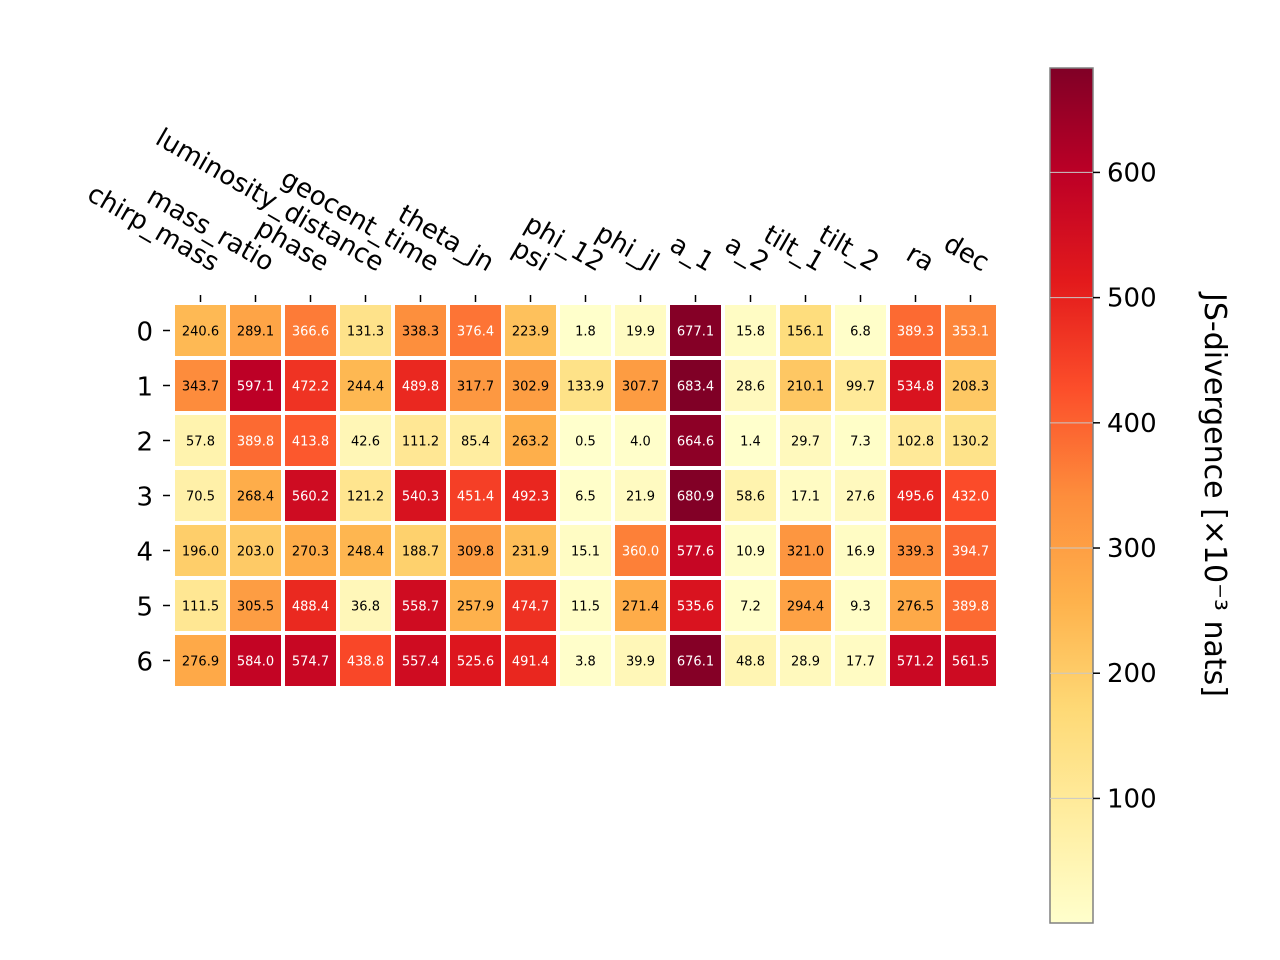 The image size is (1280, 960). I want to click on cell-value-label: 574.7, so click(310, 662).